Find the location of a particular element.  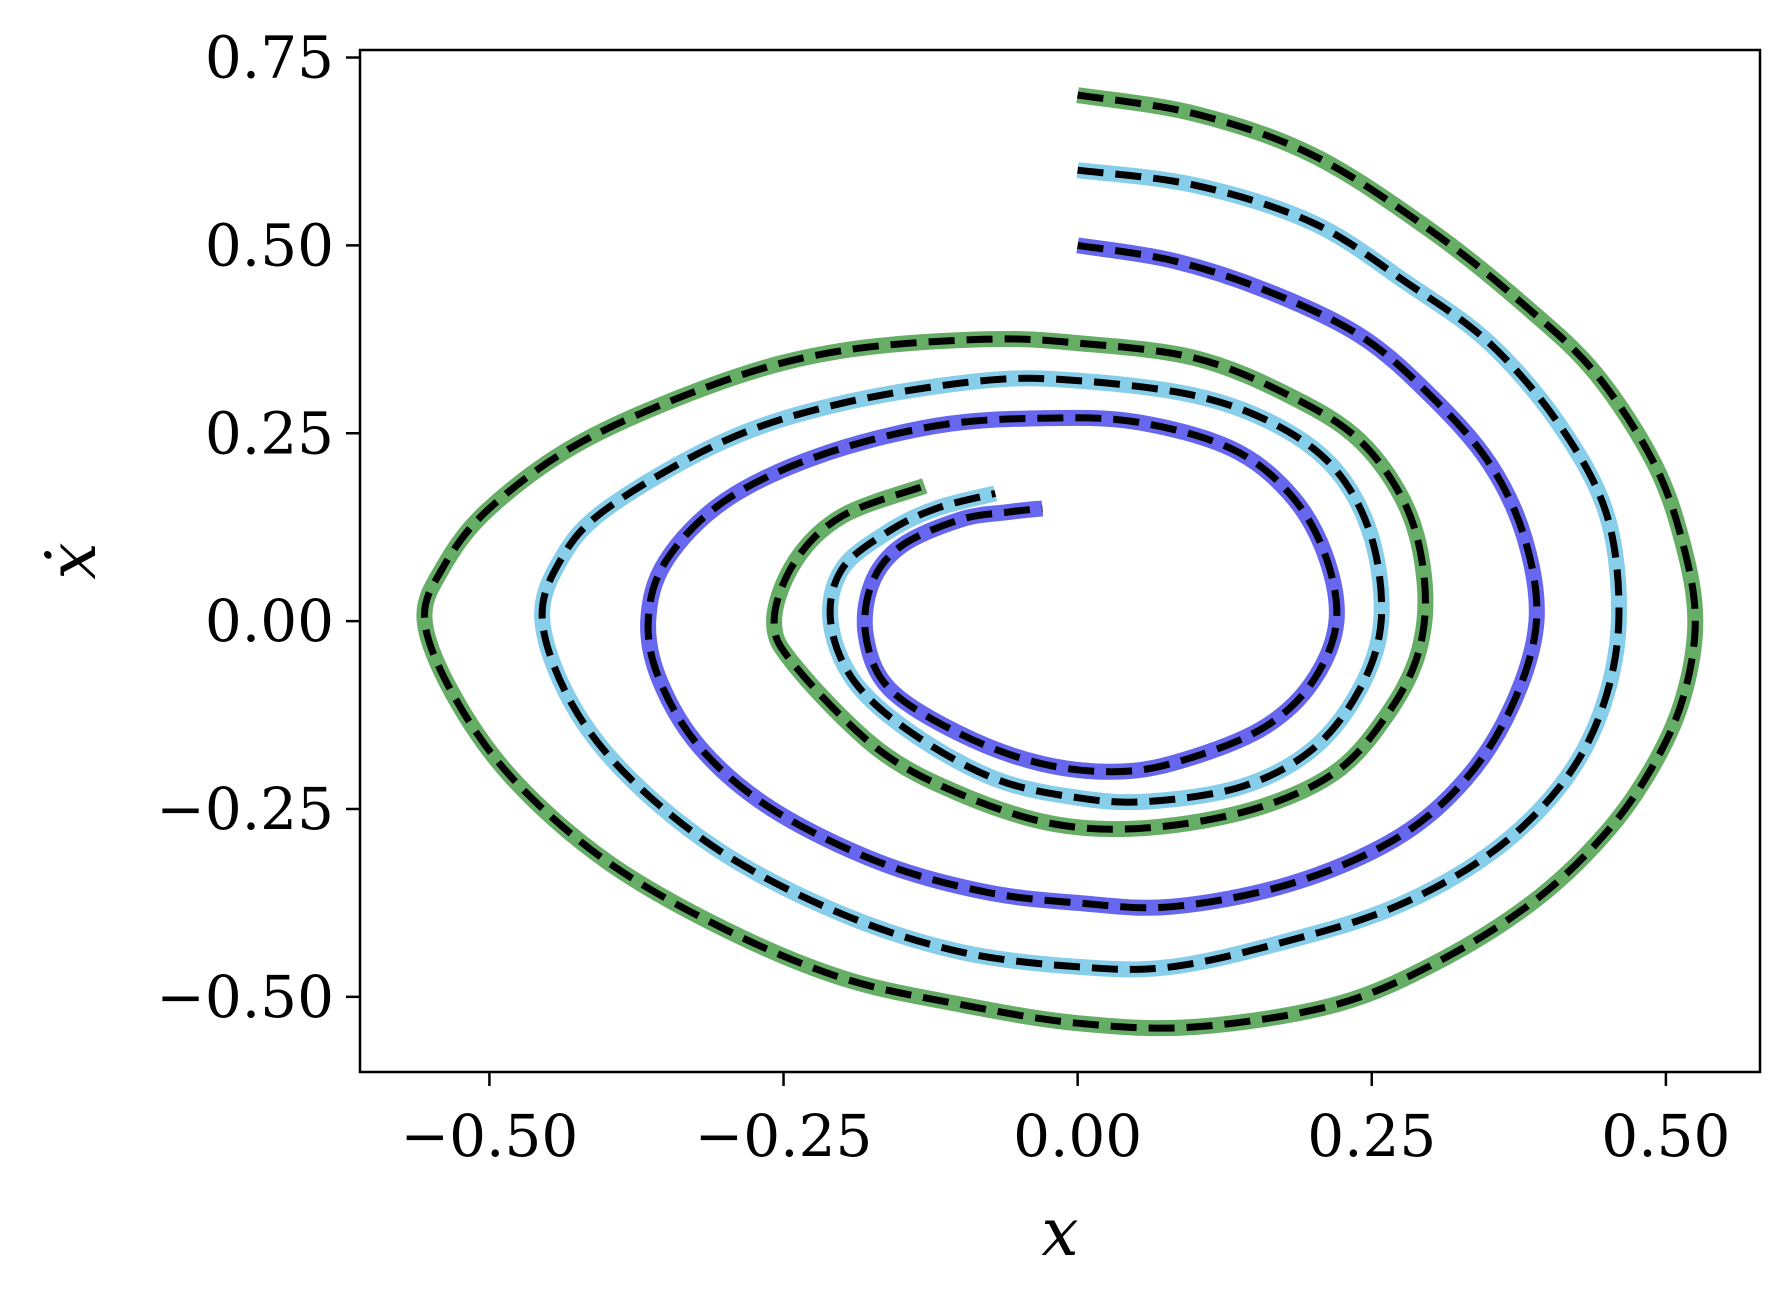

y-ticks: 0.75 0.50 0.25 0.00 −0.25 −0.50 is located at coordinates (258, 527).